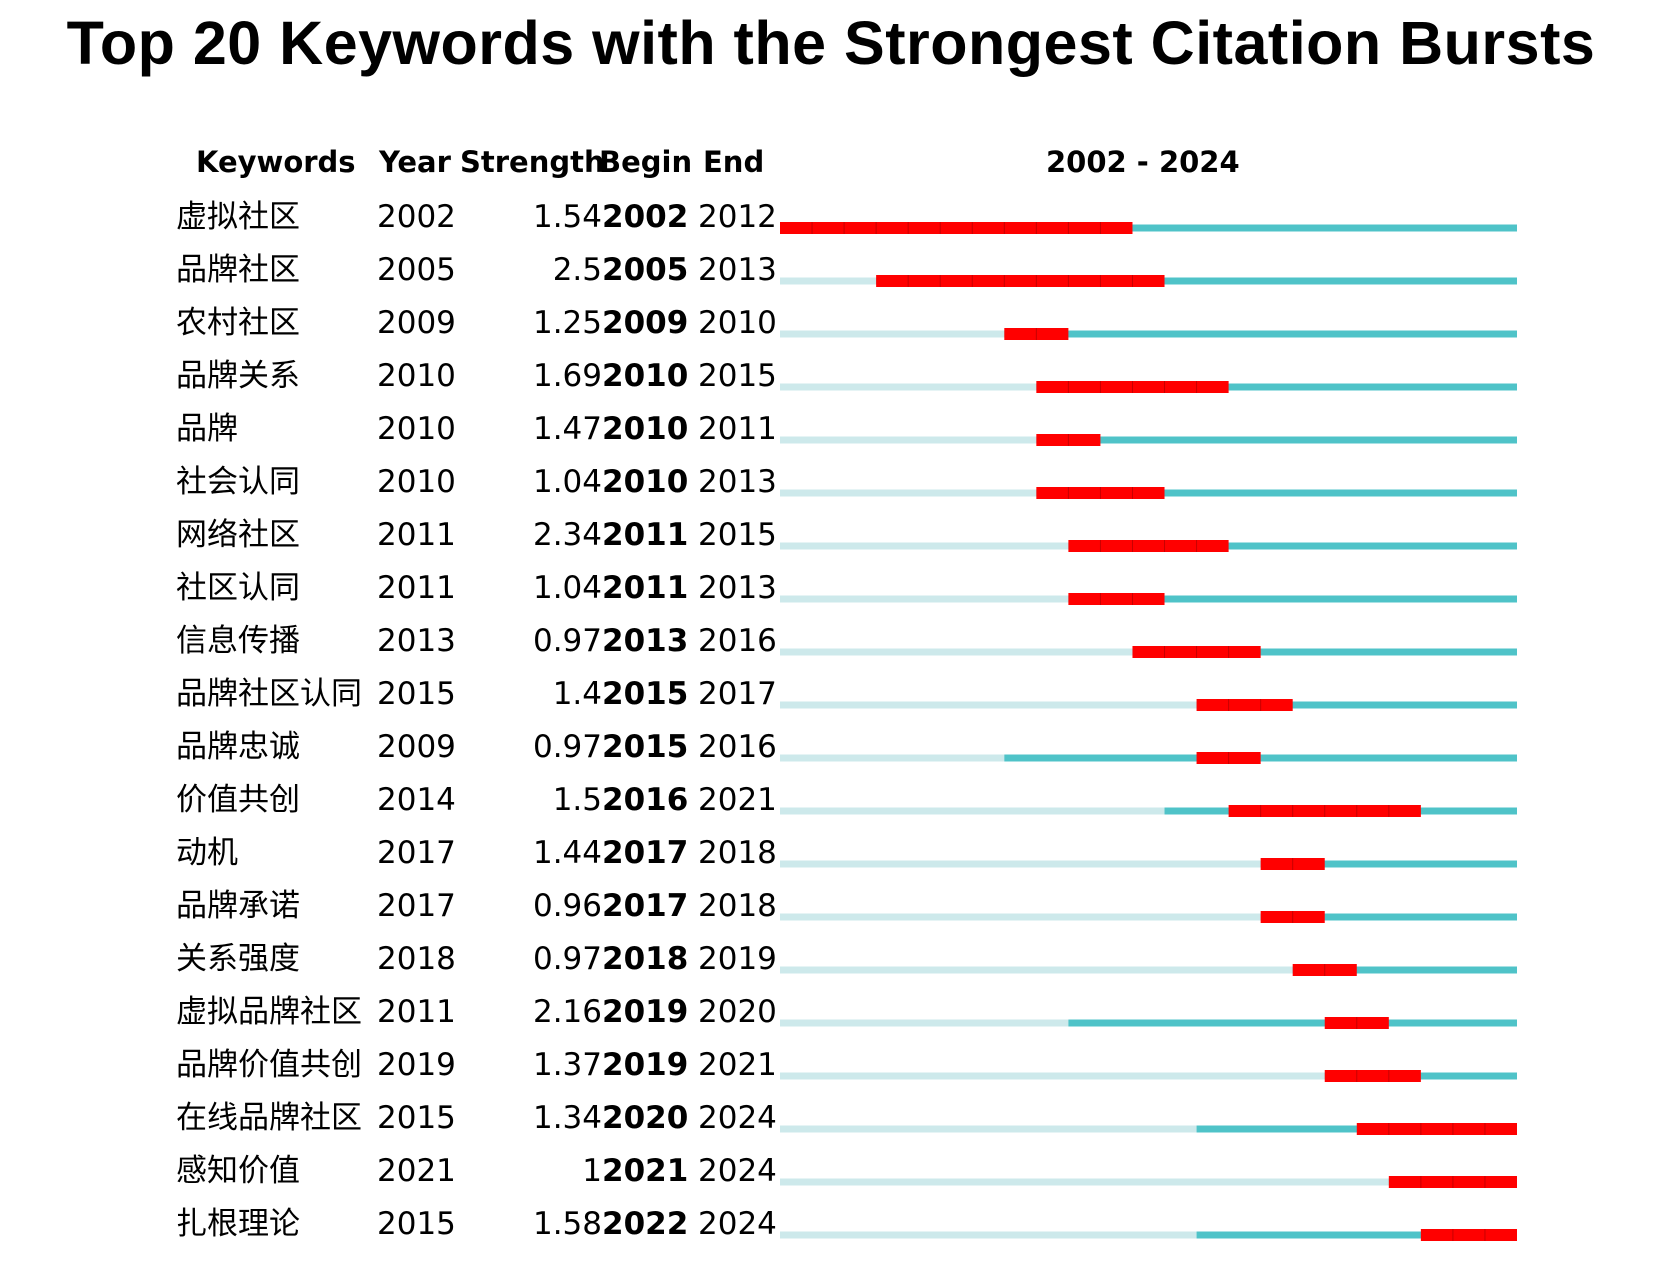  I want to click on begin-cell: 2021, so click(645, 1171).